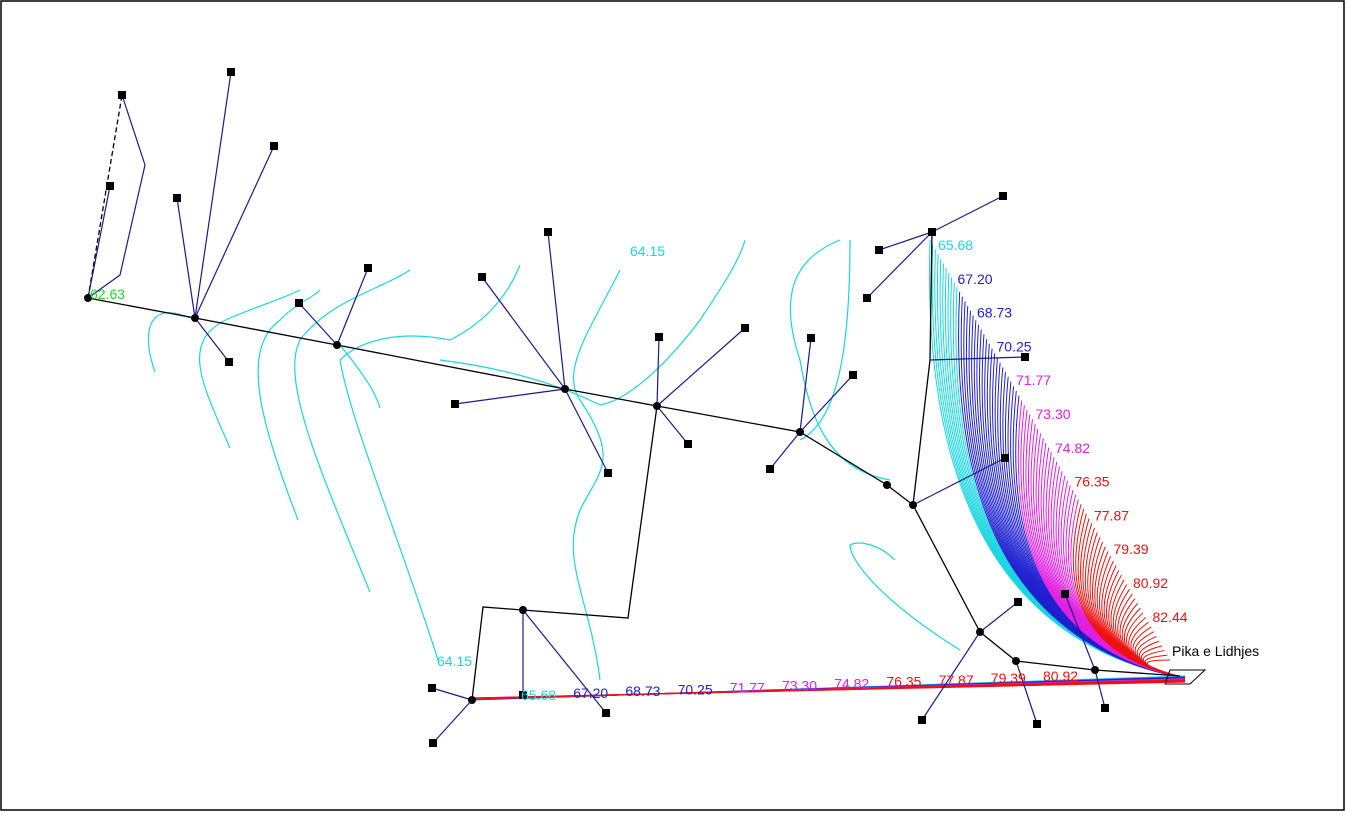 This screenshot has height=817, width=1346. Describe the element at coordinates (1185, 677) in the screenshot. I see `connection-point` at that location.